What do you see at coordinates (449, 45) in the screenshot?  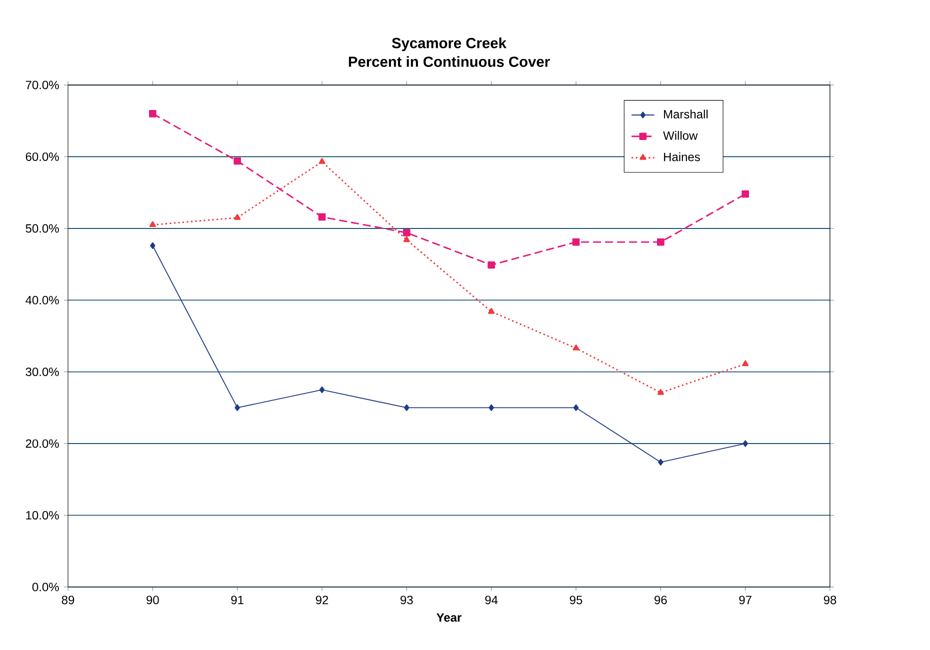 I see `chart-title: Sycamore Creek` at bounding box center [449, 45].